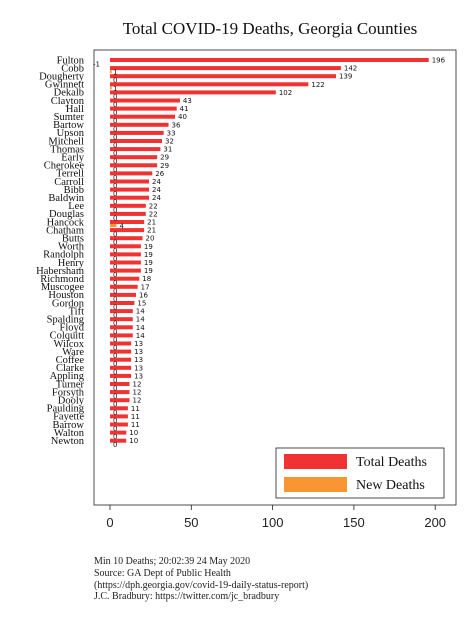  I want to click on value-total-coffee: 13, so click(138, 360).